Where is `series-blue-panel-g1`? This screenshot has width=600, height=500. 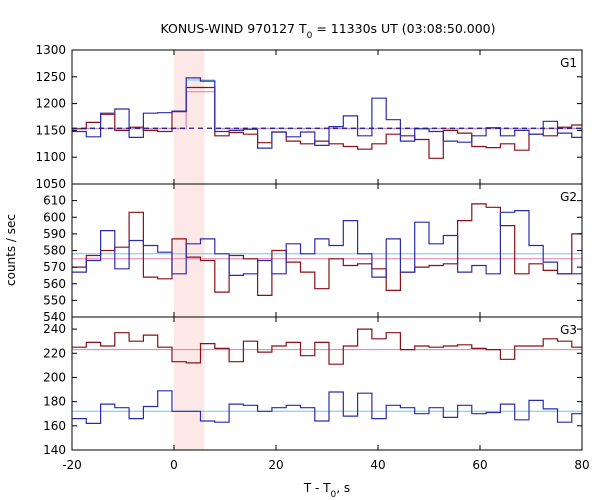
series-blue-panel-g1 is located at coordinates (327, 113).